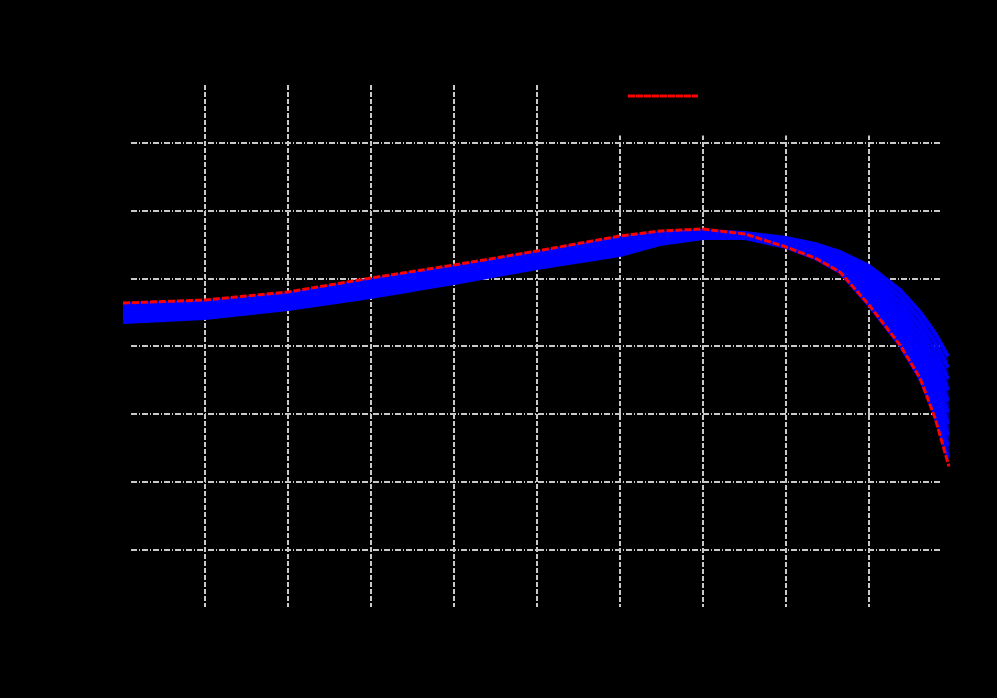  I want to click on legend-box, so click(782, 105).